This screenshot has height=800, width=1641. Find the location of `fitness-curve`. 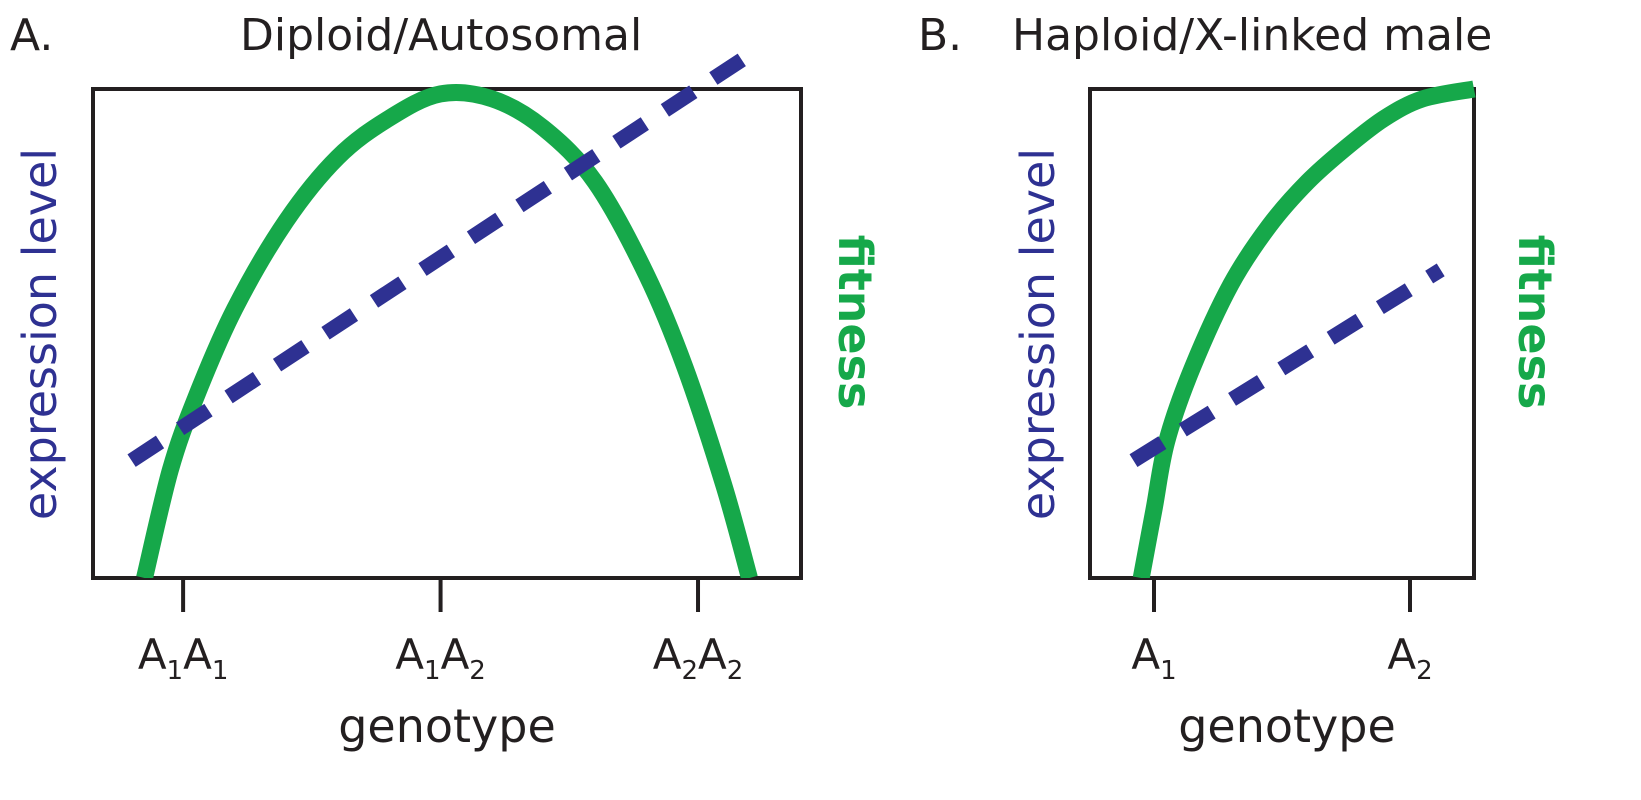

fitness-curve is located at coordinates (1304, 329).